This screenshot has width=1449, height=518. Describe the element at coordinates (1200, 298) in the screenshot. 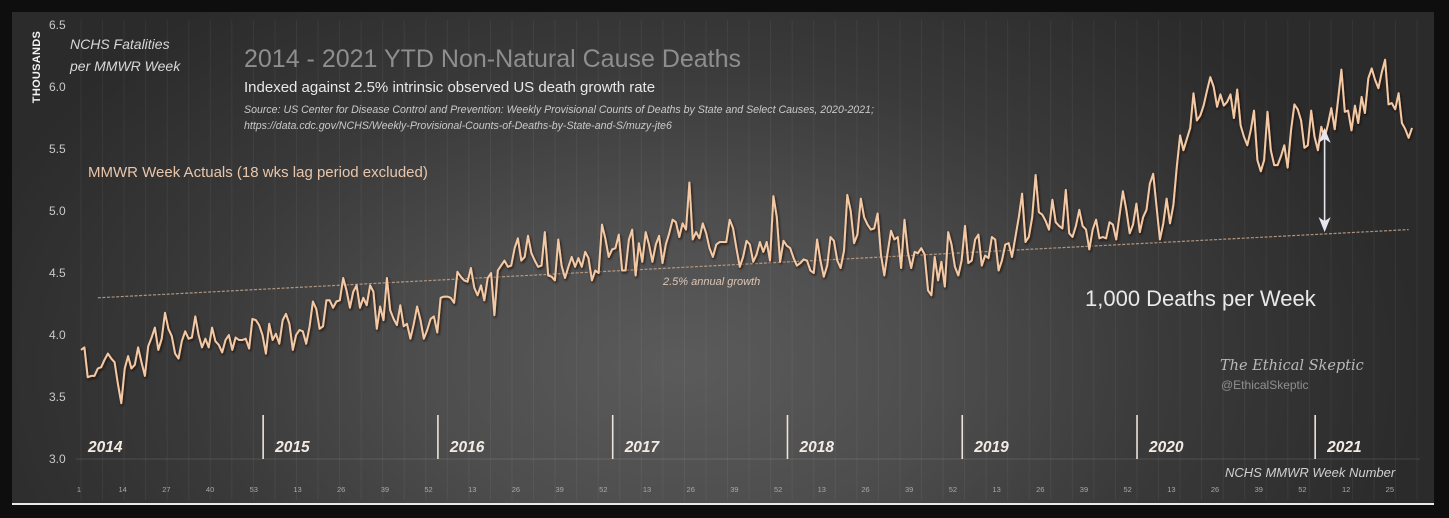

I see `annotation-label: 1,000 Deaths per Week` at that location.